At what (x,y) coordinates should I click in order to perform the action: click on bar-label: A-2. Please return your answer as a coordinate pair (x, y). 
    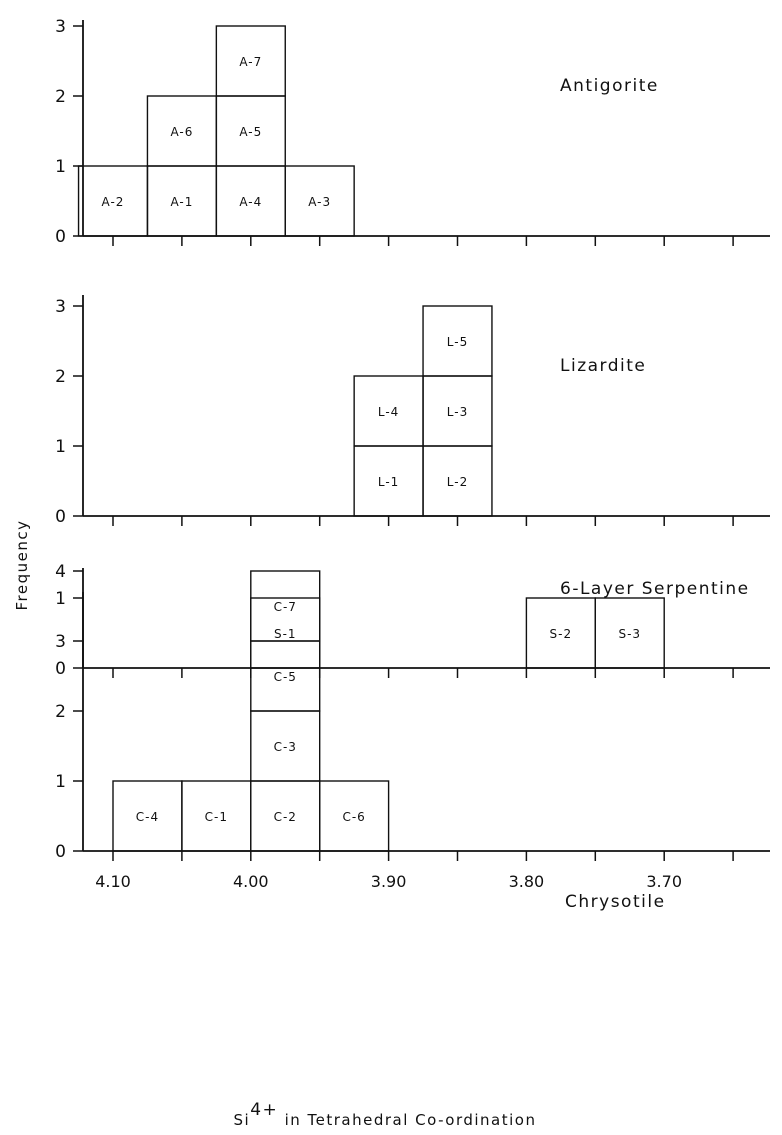
    Looking at the image, I should click on (113, 202).